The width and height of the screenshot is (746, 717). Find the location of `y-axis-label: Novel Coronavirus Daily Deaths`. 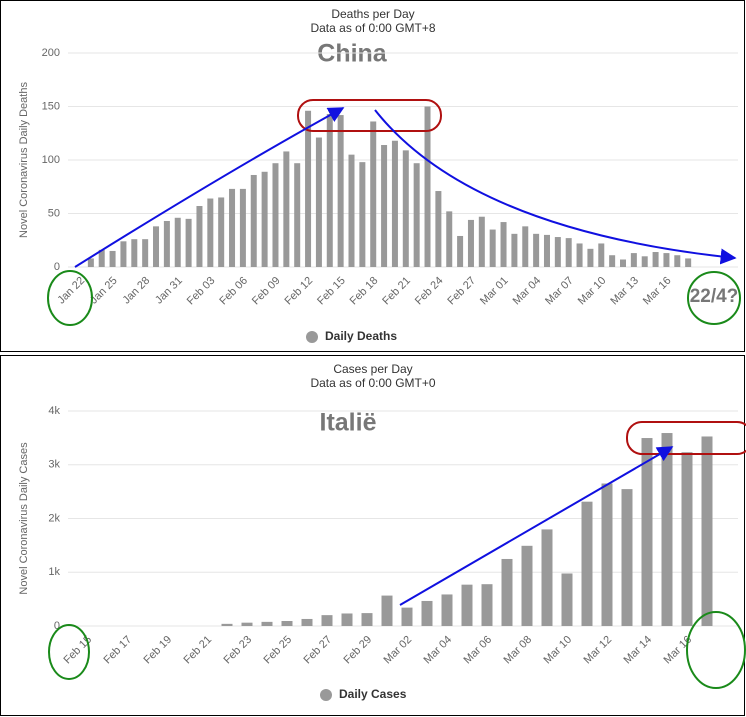

y-axis-label: Novel Coronavirus Daily Deaths is located at coordinates (24, 160).